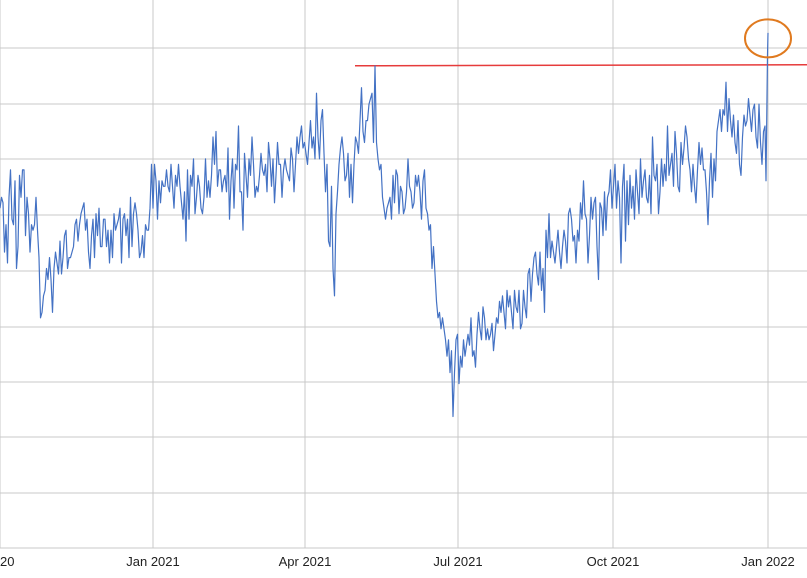 The height and width of the screenshot is (578, 807). What do you see at coordinates (7, 561) in the screenshot?
I see `x-tick-label-0: 2020` at bounding box center [7, 561].